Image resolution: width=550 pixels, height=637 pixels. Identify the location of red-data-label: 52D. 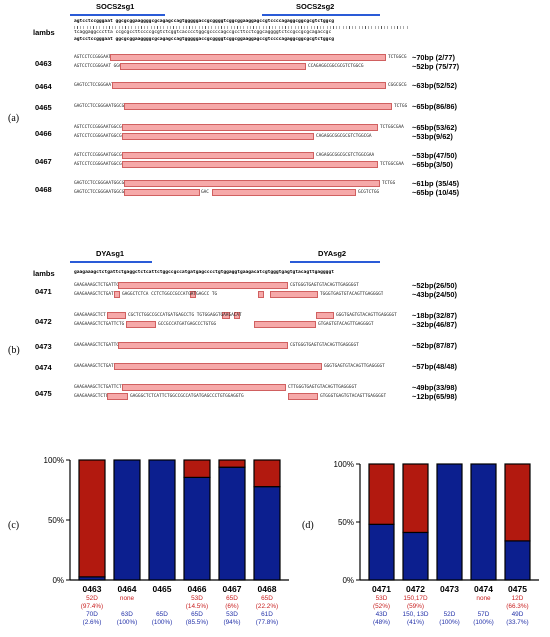
(92, 598).